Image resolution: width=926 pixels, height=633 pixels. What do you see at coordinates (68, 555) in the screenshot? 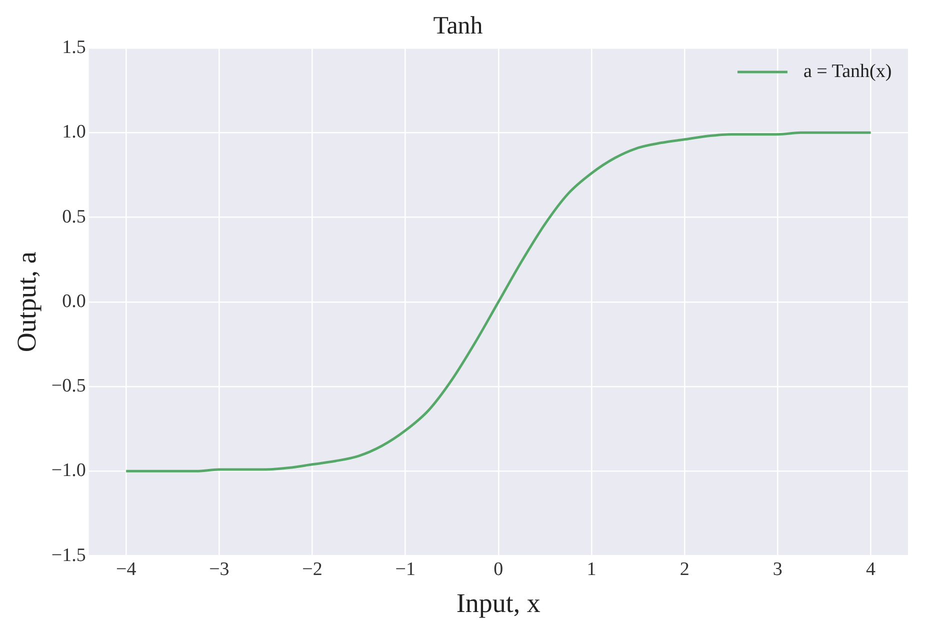
I see `y-tick-label: −1.5` at bounding box center [68, 555].